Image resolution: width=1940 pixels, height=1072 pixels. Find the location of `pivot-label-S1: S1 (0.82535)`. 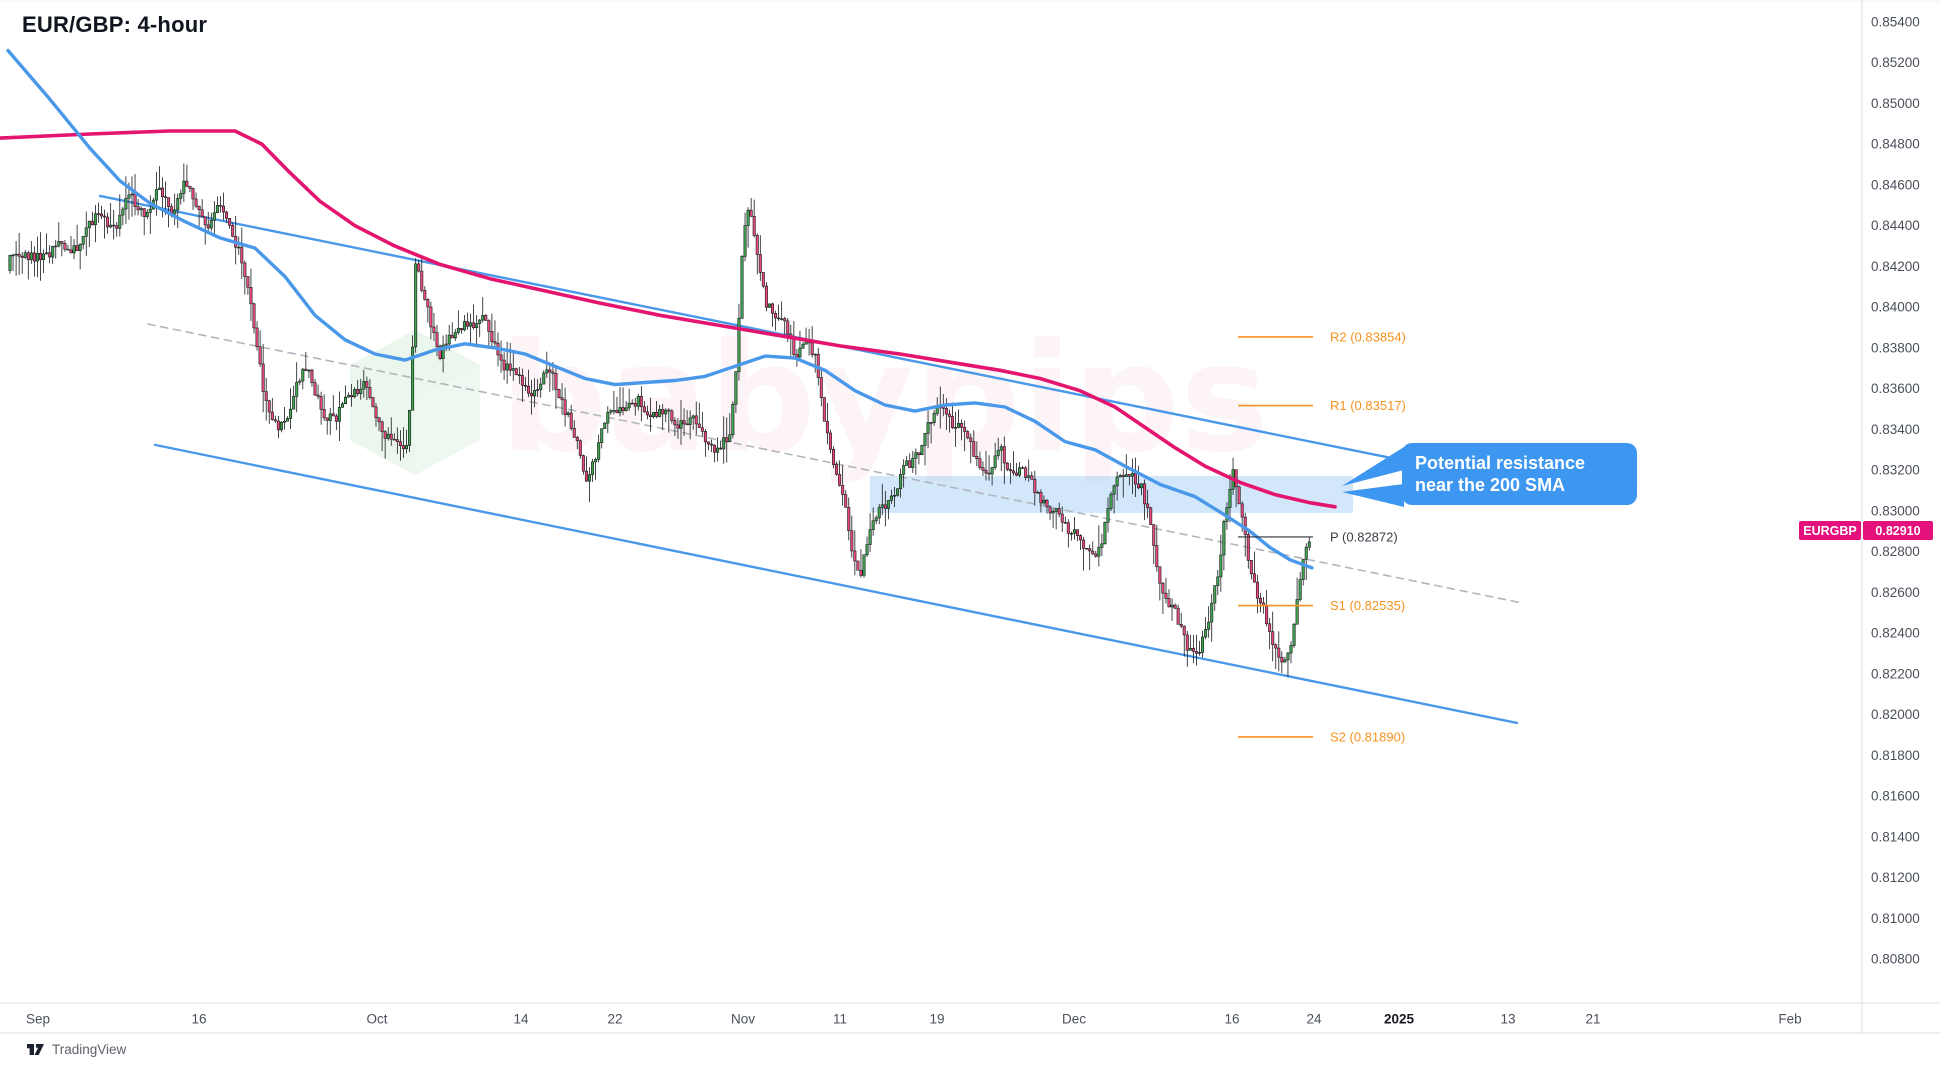

pivot-label-S1: S1 (0.82535) is located at coordinates (1367, 605).